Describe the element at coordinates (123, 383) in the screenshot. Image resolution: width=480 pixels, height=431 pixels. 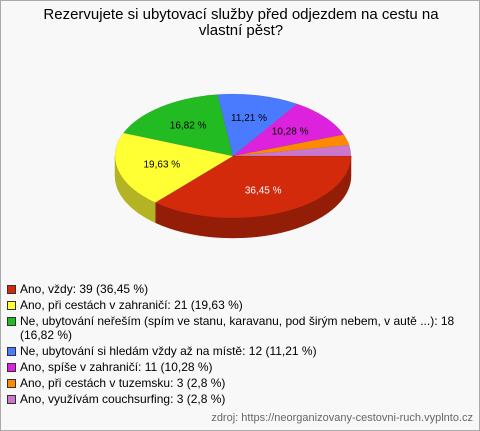
I see `legend-label: Ano, při cestách v tuzemsku: 3 (2,8 %)` at that location.